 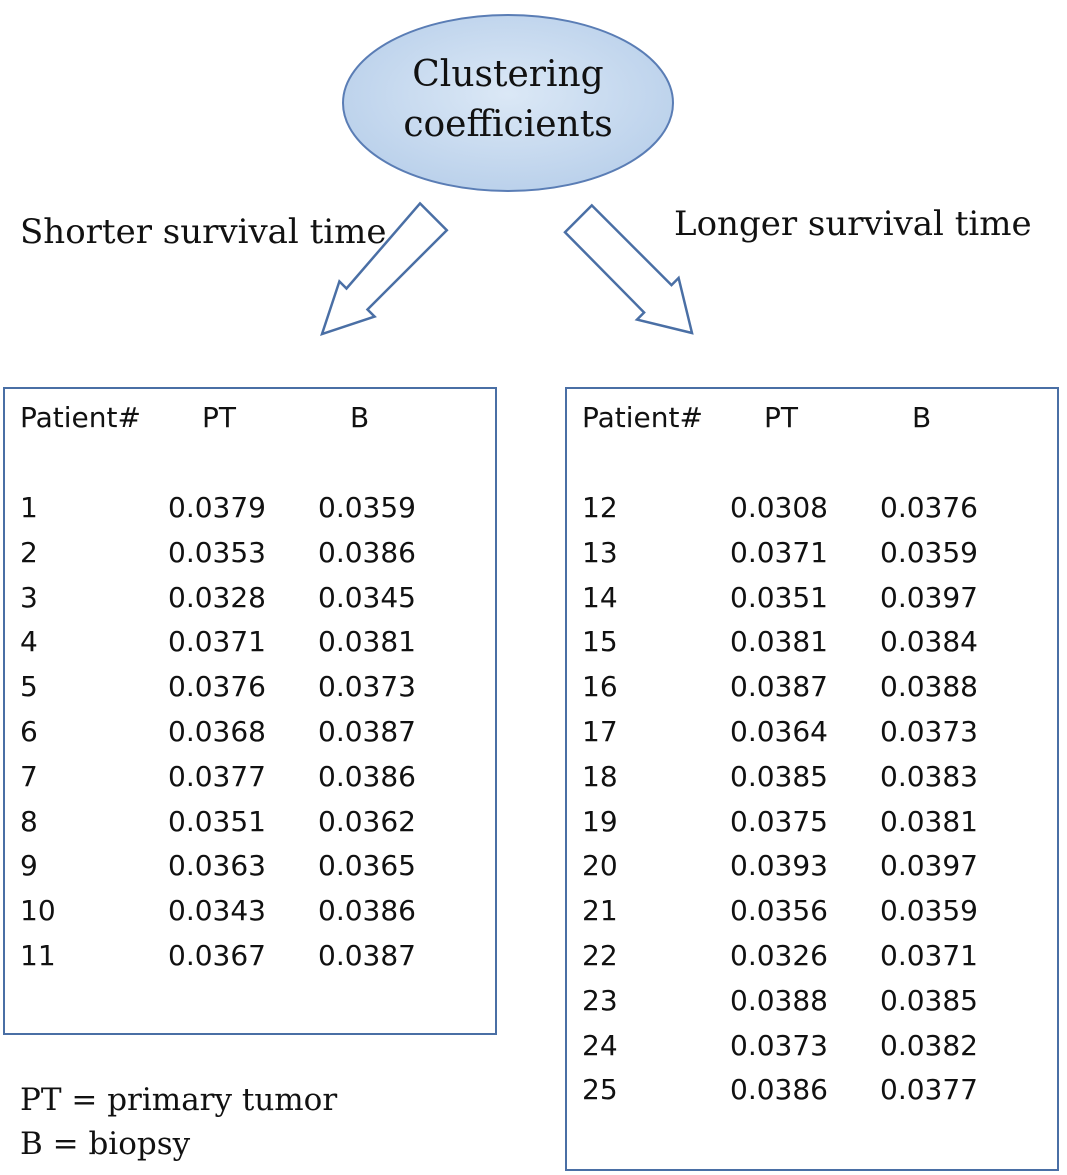 What do you see at coordinates (600, 911) in the screenshot?
I see `patient-id-cell: 21` at bounding box center [600, 911].